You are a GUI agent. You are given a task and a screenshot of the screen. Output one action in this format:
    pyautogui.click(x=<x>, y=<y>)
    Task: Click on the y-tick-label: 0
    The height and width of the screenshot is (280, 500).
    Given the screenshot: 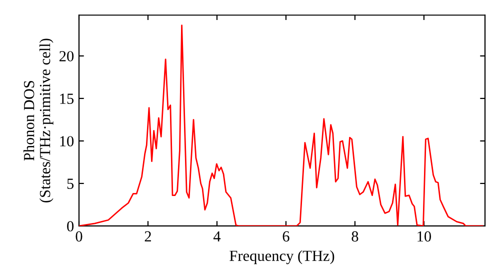 What is the action you would take?
    pyautogui.click(x=70, y=226)
    